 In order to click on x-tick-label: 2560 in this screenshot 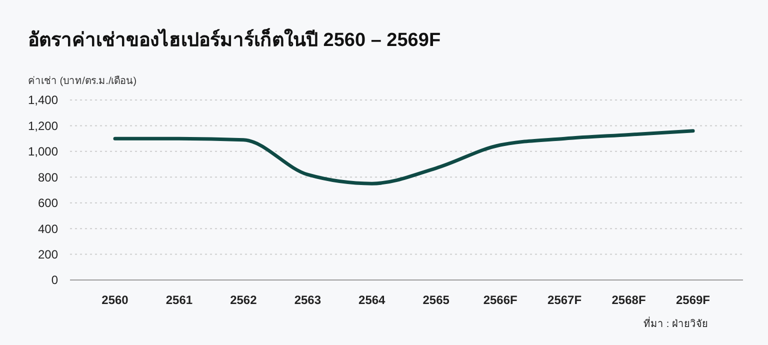, I will do `click(115, 300)`.